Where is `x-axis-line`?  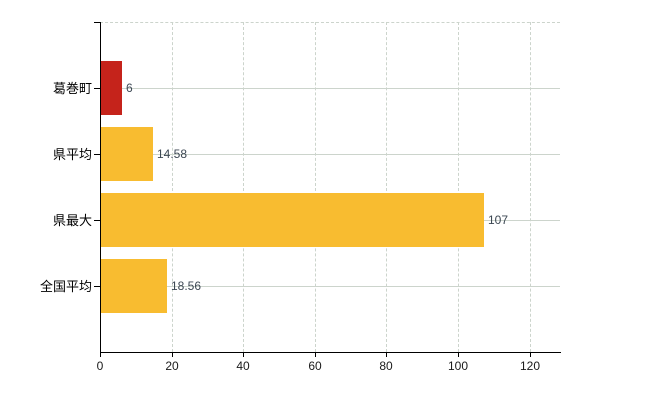 x-axis-line is located at coordinates (330, 352).